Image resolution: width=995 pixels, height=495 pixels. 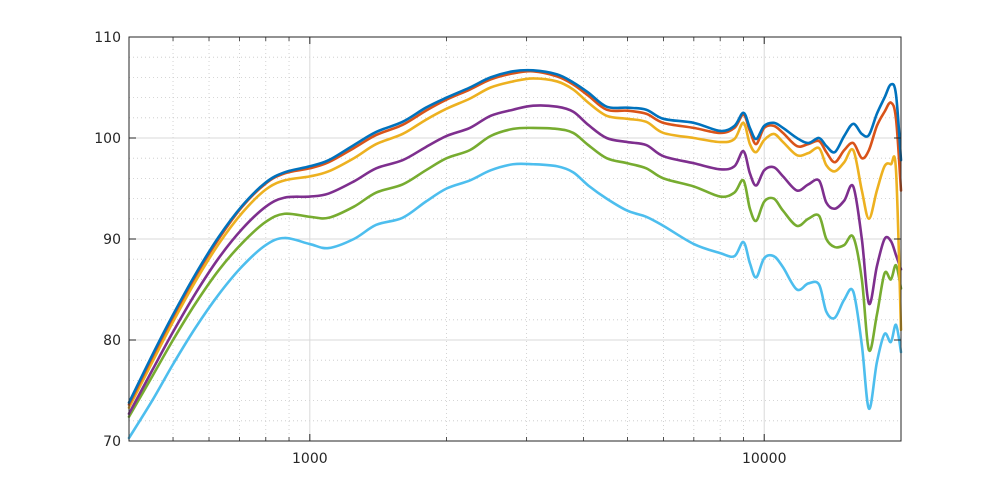 I want to click on x-axis-tick-labels: 1000 10000, so click(x=539, y=459).